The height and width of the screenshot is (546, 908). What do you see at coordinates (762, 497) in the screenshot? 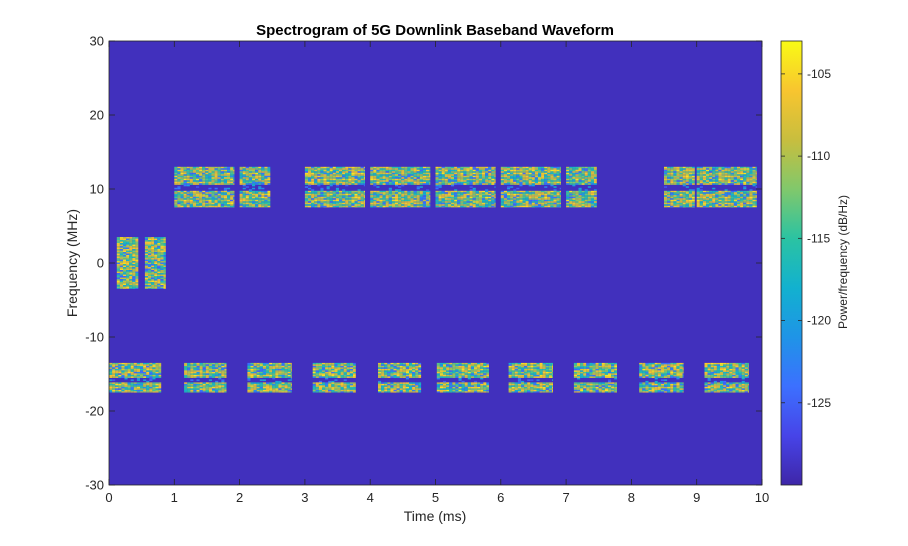
I see `x-tick-label: 10` at bounding box center [762, 497].